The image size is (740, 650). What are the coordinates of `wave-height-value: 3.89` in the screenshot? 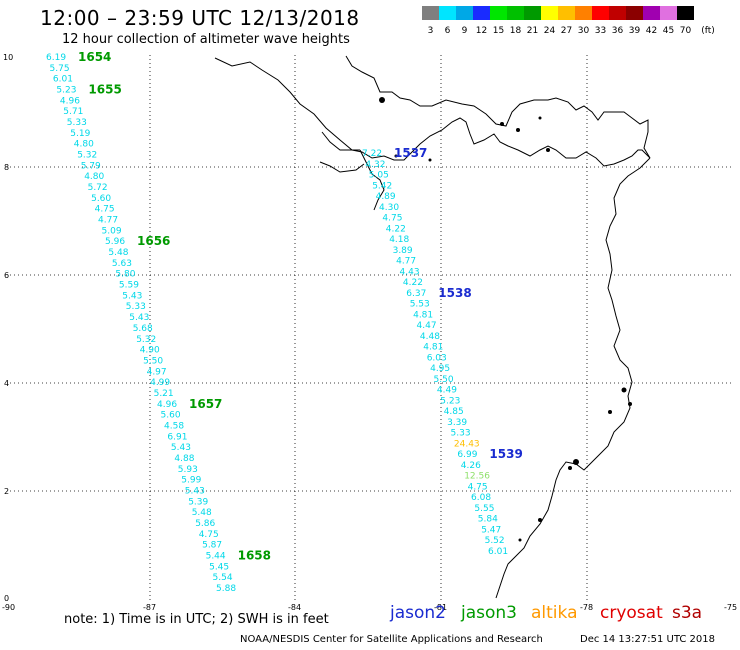 It's located at (403, 251).